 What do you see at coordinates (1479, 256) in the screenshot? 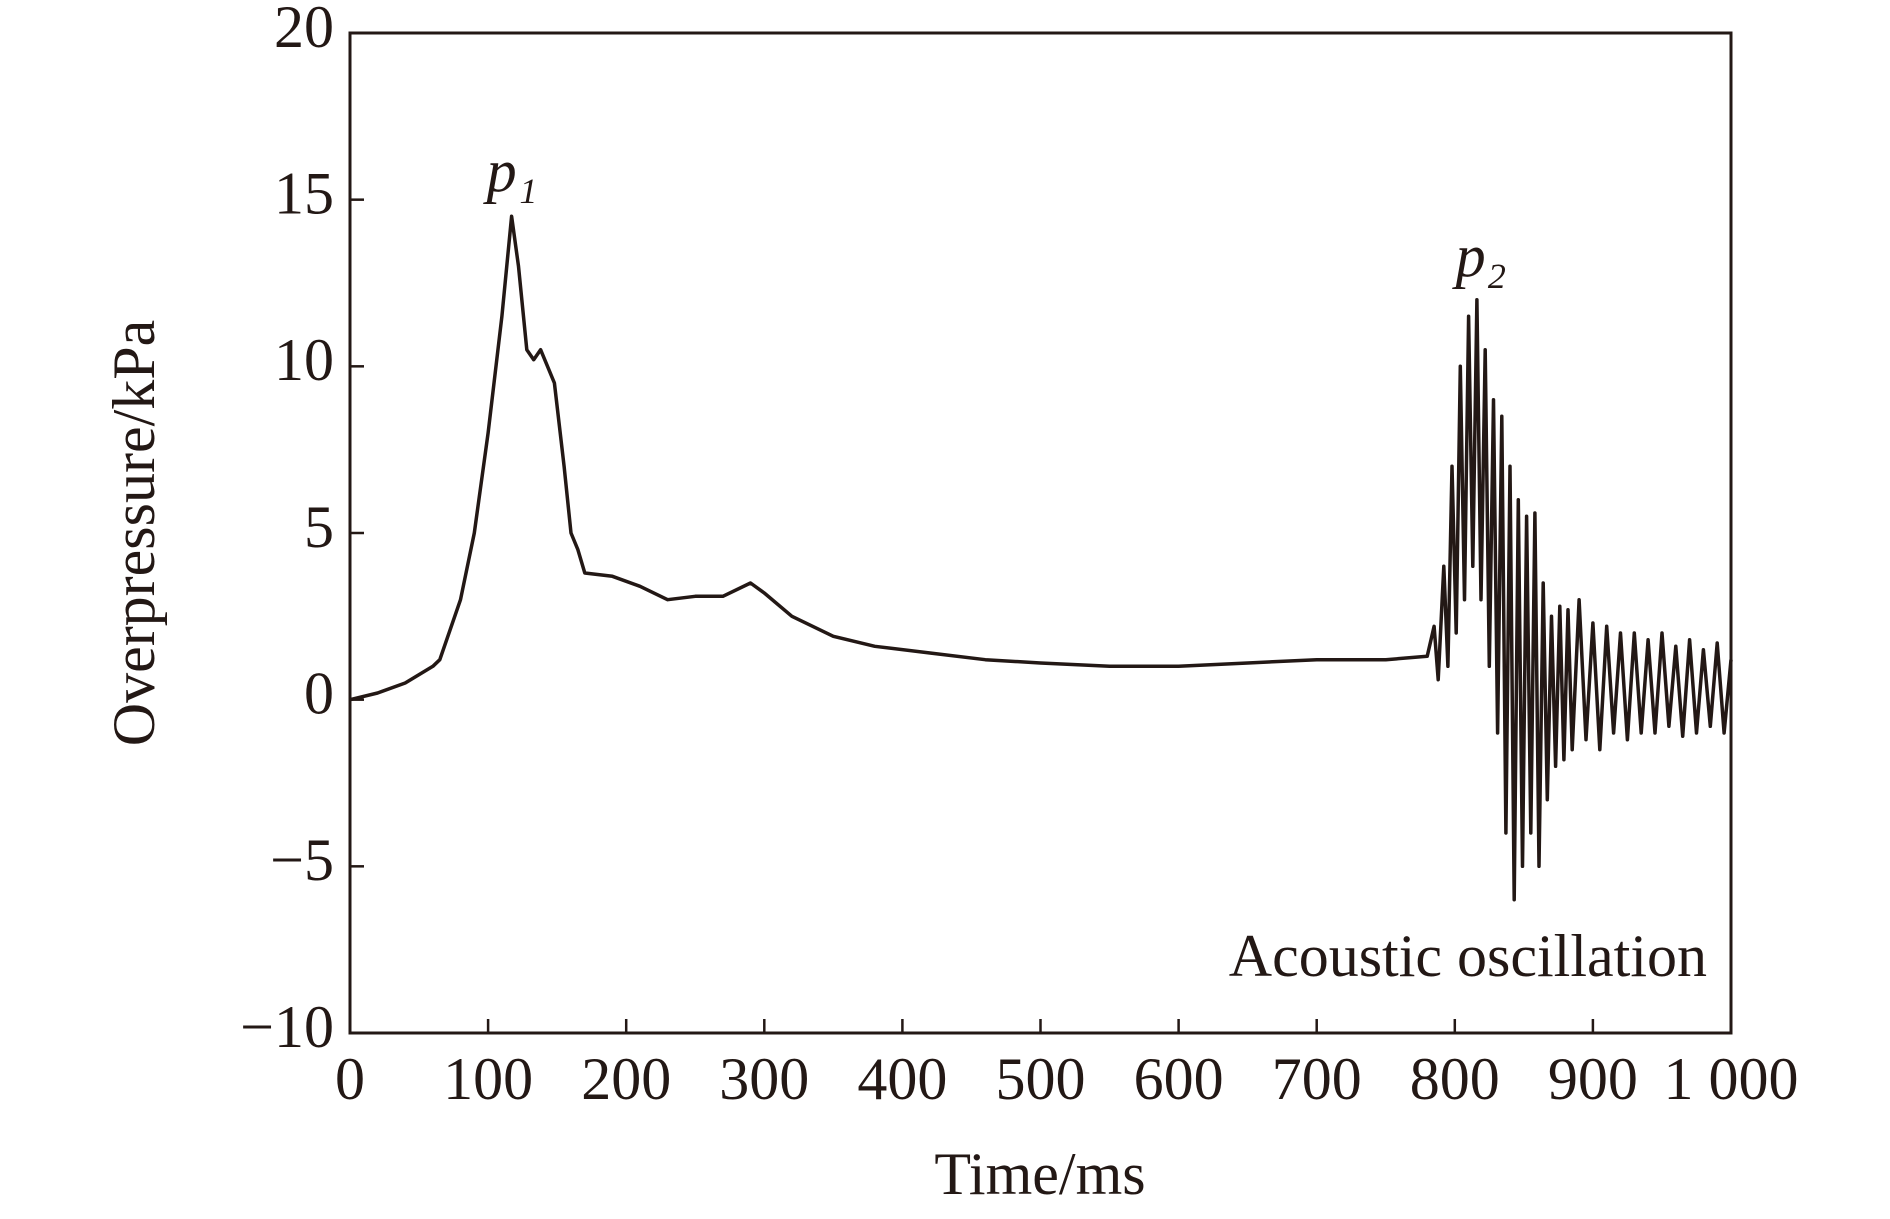
I see `annotation: p₂` at bounding box center [1479, 256].